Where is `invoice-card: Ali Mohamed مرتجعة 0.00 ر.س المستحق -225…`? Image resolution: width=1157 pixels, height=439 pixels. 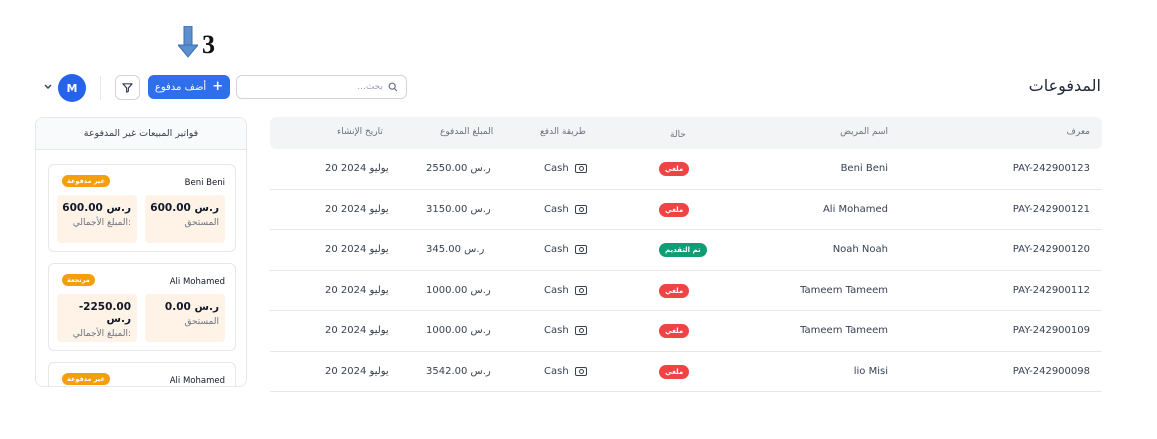 invoice-card: Ali Mohamed مرتجعة 0.00 ر.س المستحق -225… is located at coordinates (142, 307).